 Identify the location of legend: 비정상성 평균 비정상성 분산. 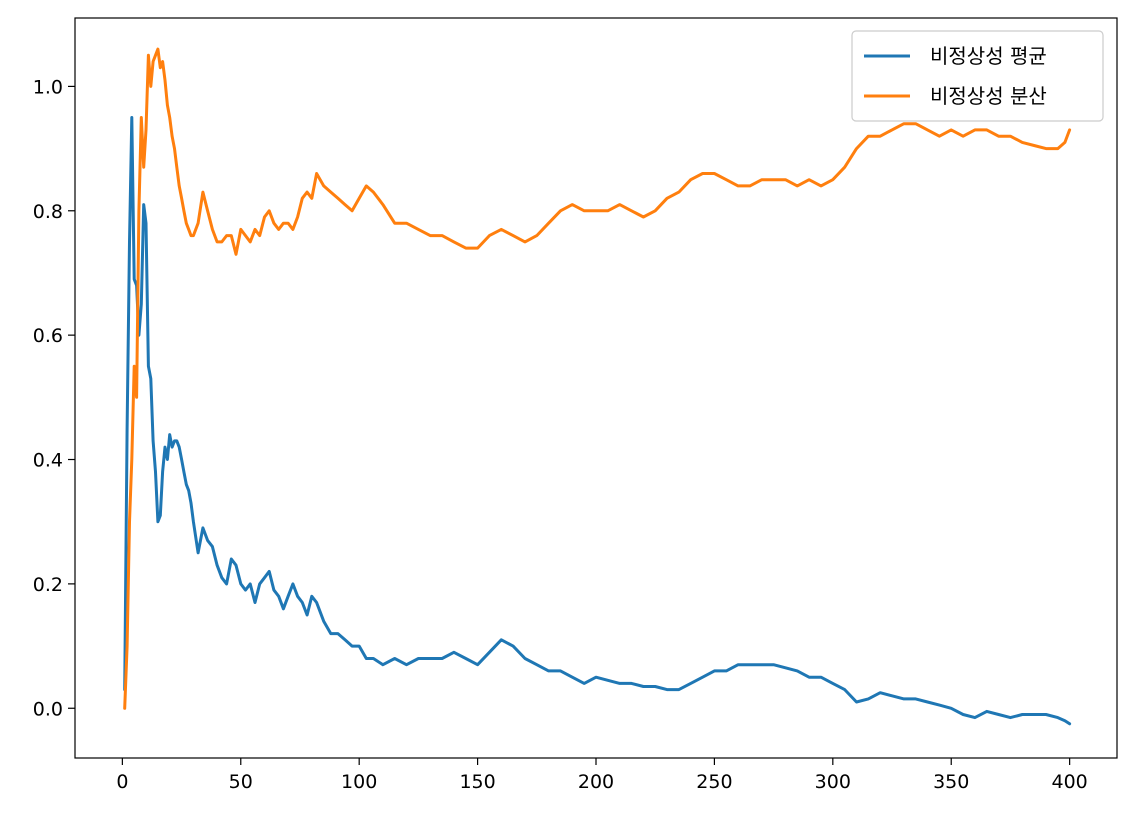
(977, 76).